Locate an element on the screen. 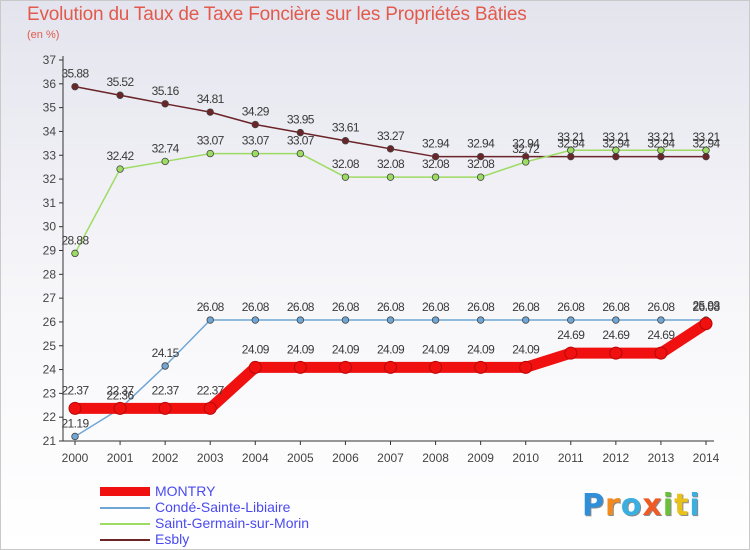  data-label: 35.52 is located at coordinates (121, 82).